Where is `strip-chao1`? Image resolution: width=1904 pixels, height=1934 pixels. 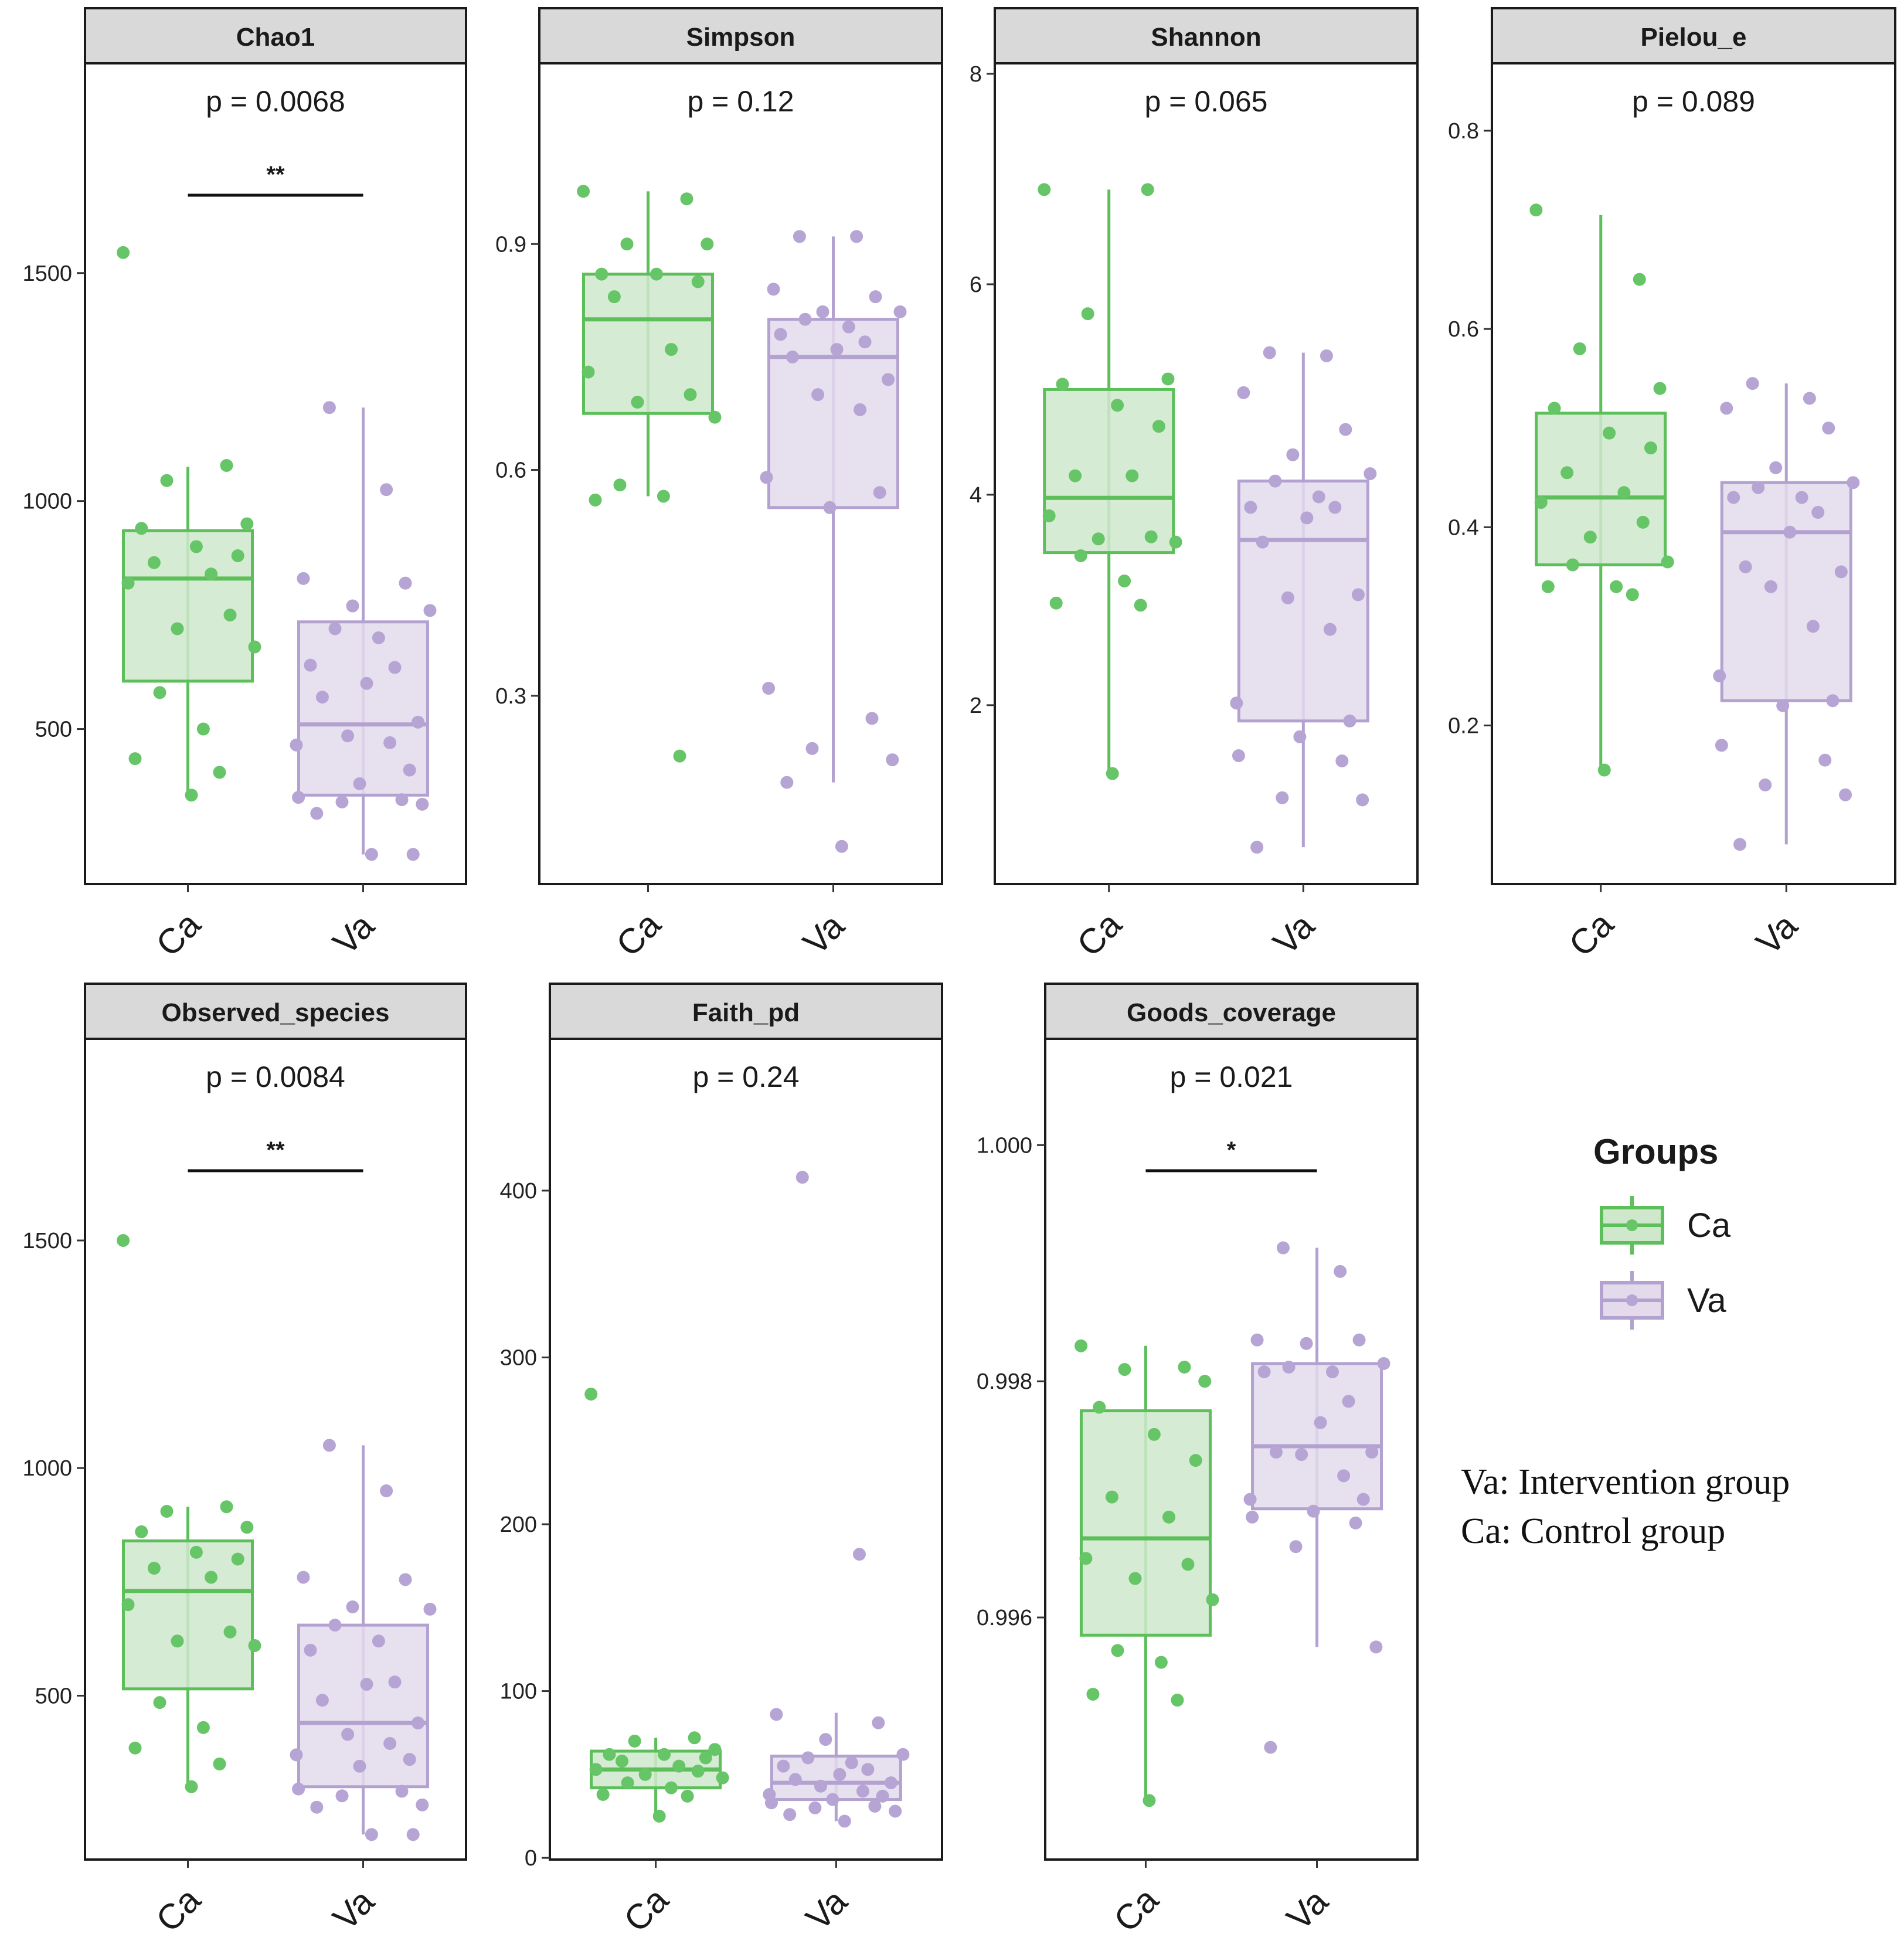
strip-chao1 is located at coordinates (275, 36).